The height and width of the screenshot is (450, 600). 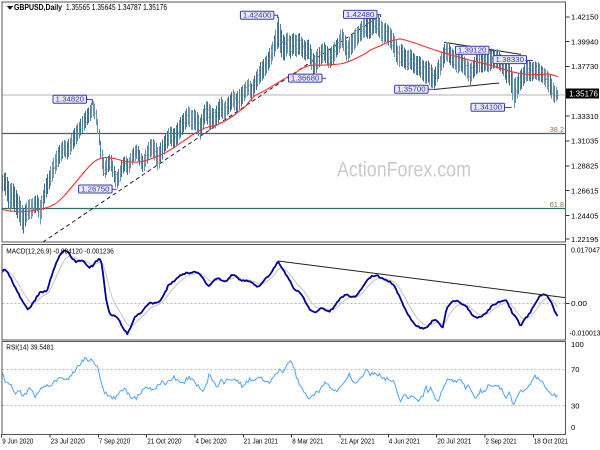 What do you see at coordinates (68, 440) in the screenshot?
I see `svg-text: 23 Jul 2020` at bounding box center [68, 440].